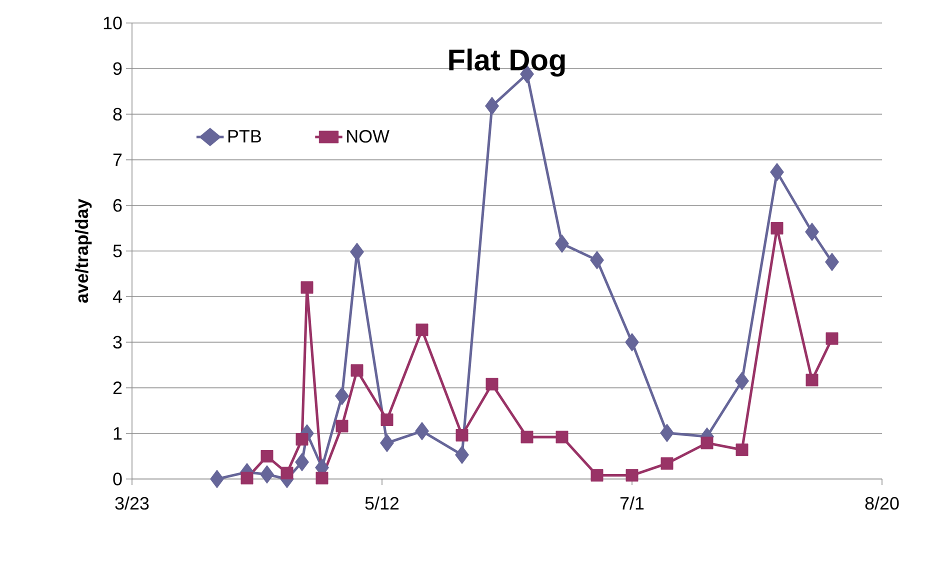 Image resolution: width=932 pixels, height=562 pixels. I want to click on x-tick-label: 3/23, so click(132, 503).